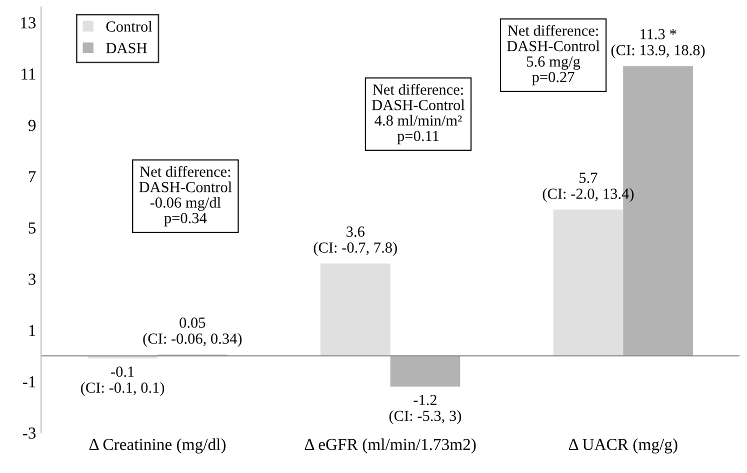  Describe the element at coordinates (658, 43) in the screenshot. I see `data-label: 11.3 * (CI: 13.9, 18.8)` at that location.